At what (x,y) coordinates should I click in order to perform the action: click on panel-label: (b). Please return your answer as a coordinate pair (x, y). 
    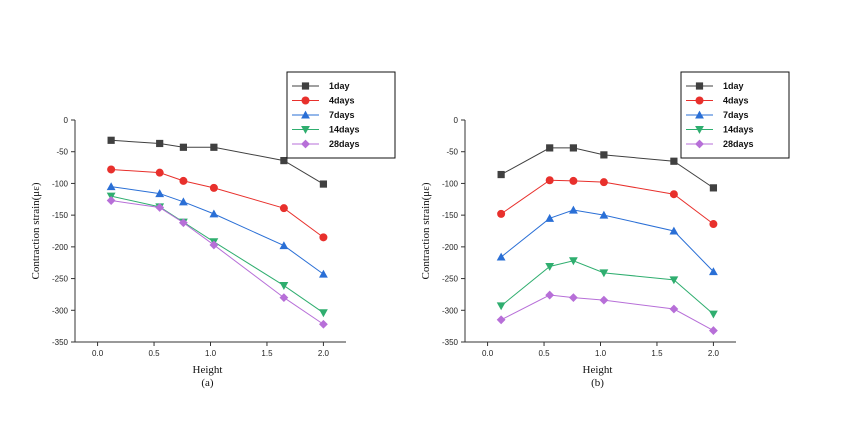
    Looking at the image, I should click on (597, 383).